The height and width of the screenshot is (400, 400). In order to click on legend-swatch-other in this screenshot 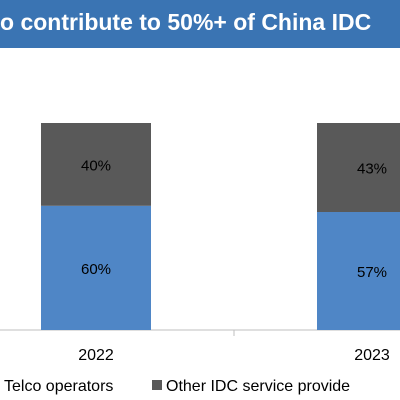, I will do `click(157, 385)`.